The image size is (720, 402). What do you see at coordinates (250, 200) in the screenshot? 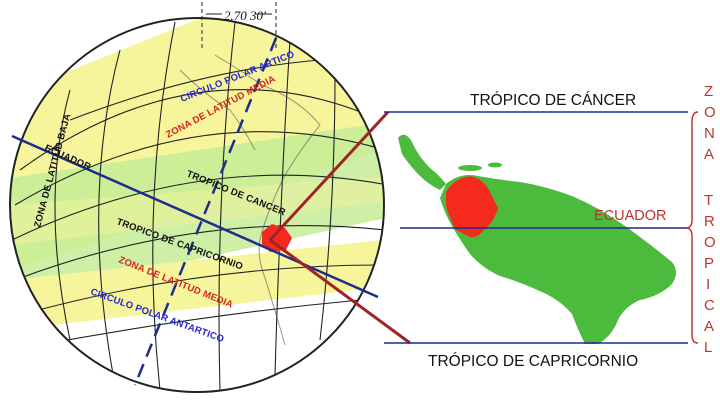
I see `continent-outlines` at bounding box center [250, 200].